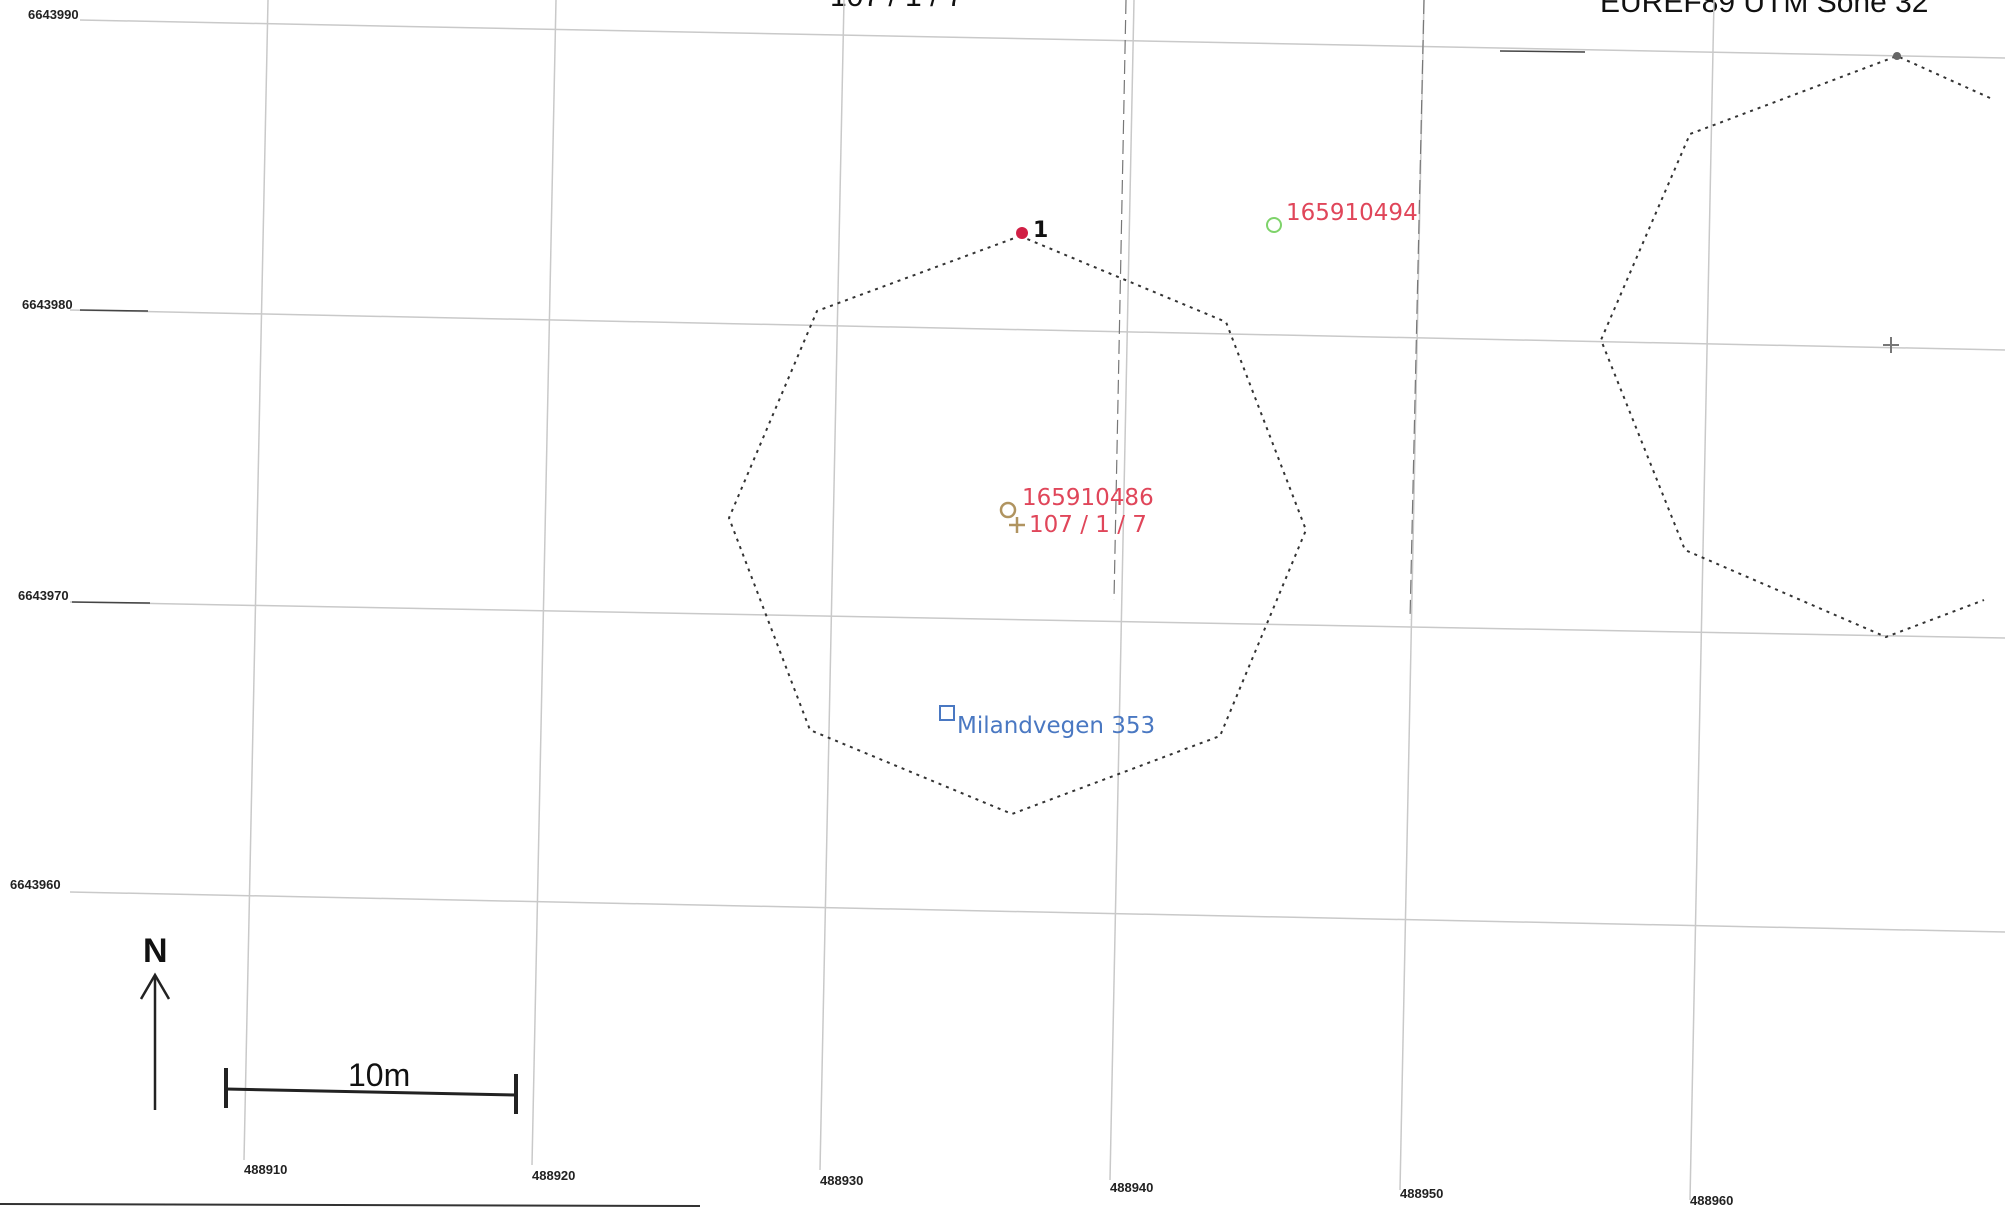 The image size is (2012, 1207). Describe the element at coordinates (350, 1205) in the screenshot. I see `page-bottom-edge` at that location.